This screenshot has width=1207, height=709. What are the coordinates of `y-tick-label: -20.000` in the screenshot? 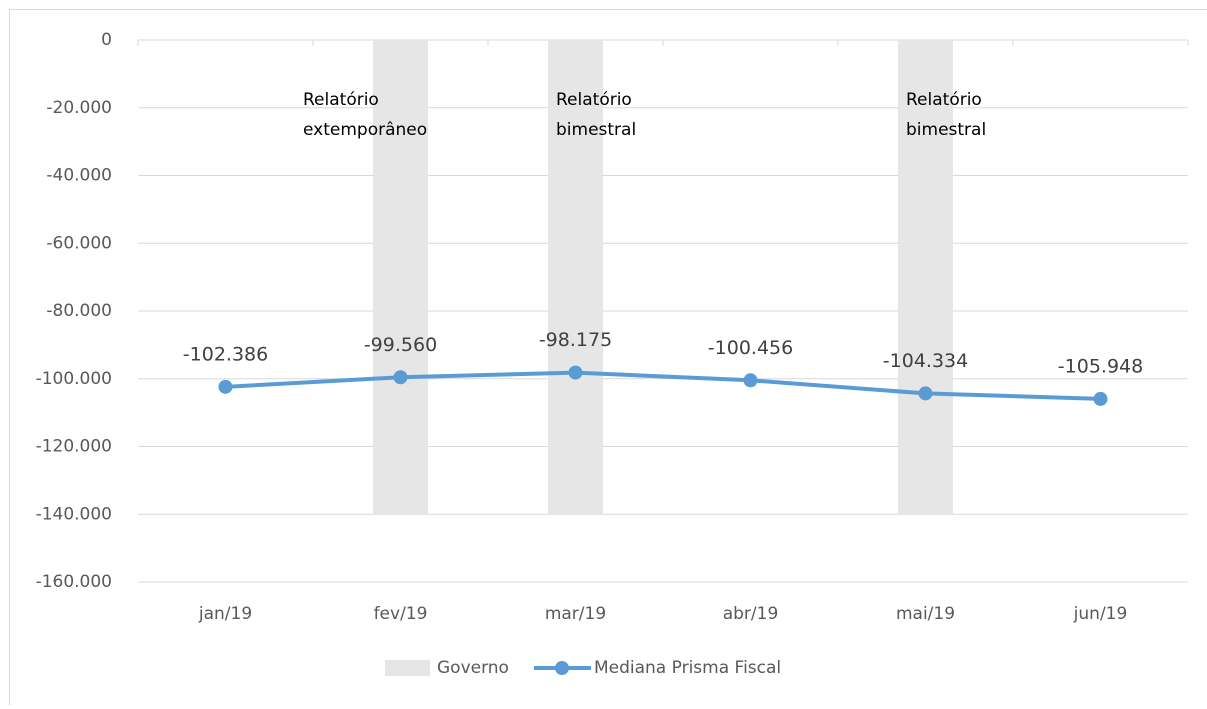 It's located at (79, 108).